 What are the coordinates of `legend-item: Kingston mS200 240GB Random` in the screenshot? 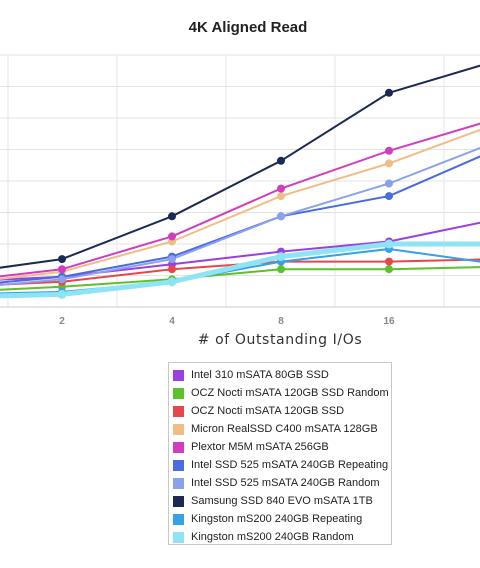 It's located at (282, 537).